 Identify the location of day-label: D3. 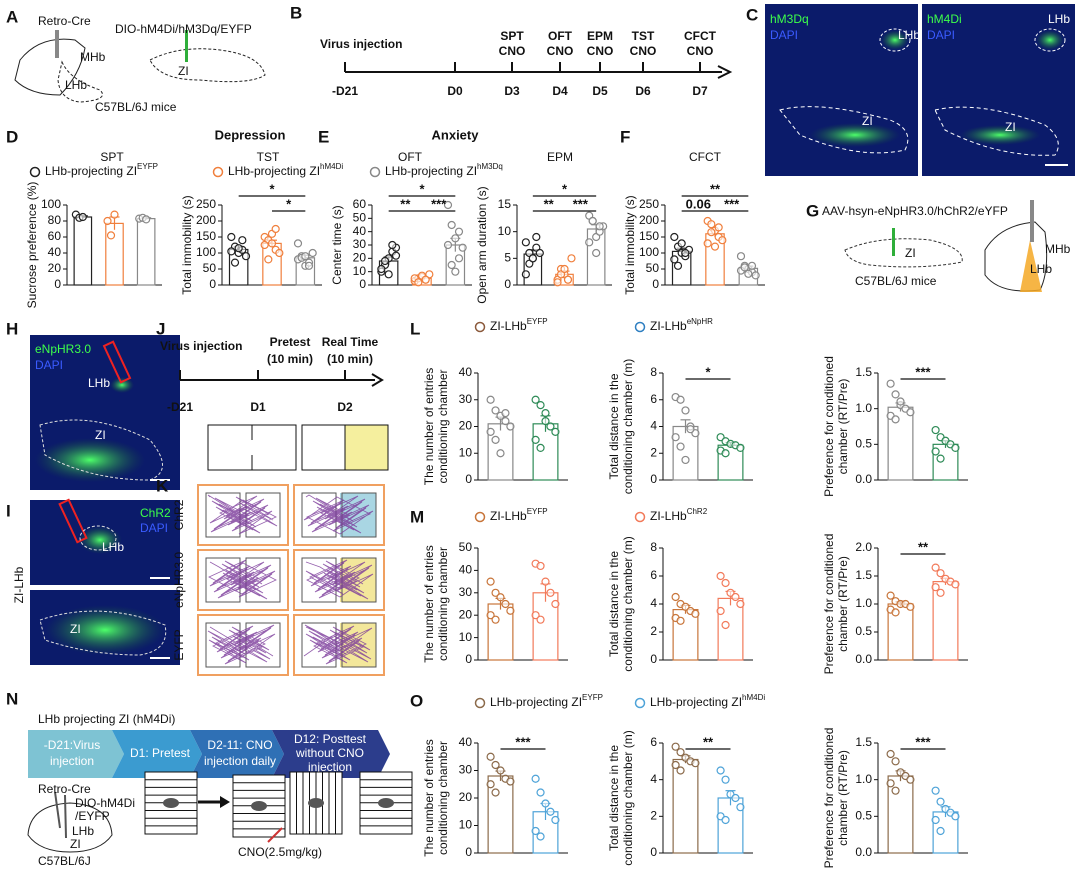
(512, 91).